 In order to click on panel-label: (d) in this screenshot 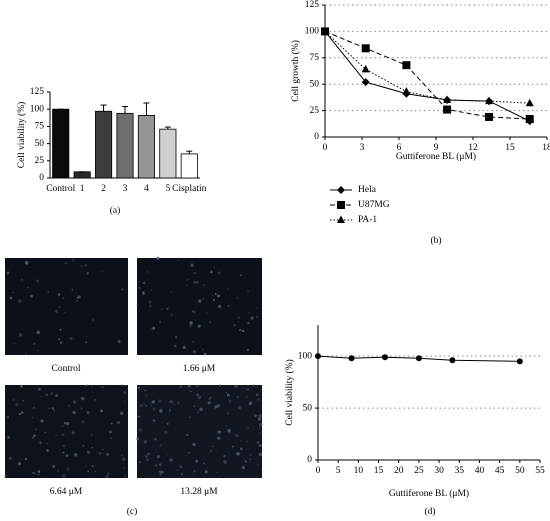, I will do `click(429, 511)`.